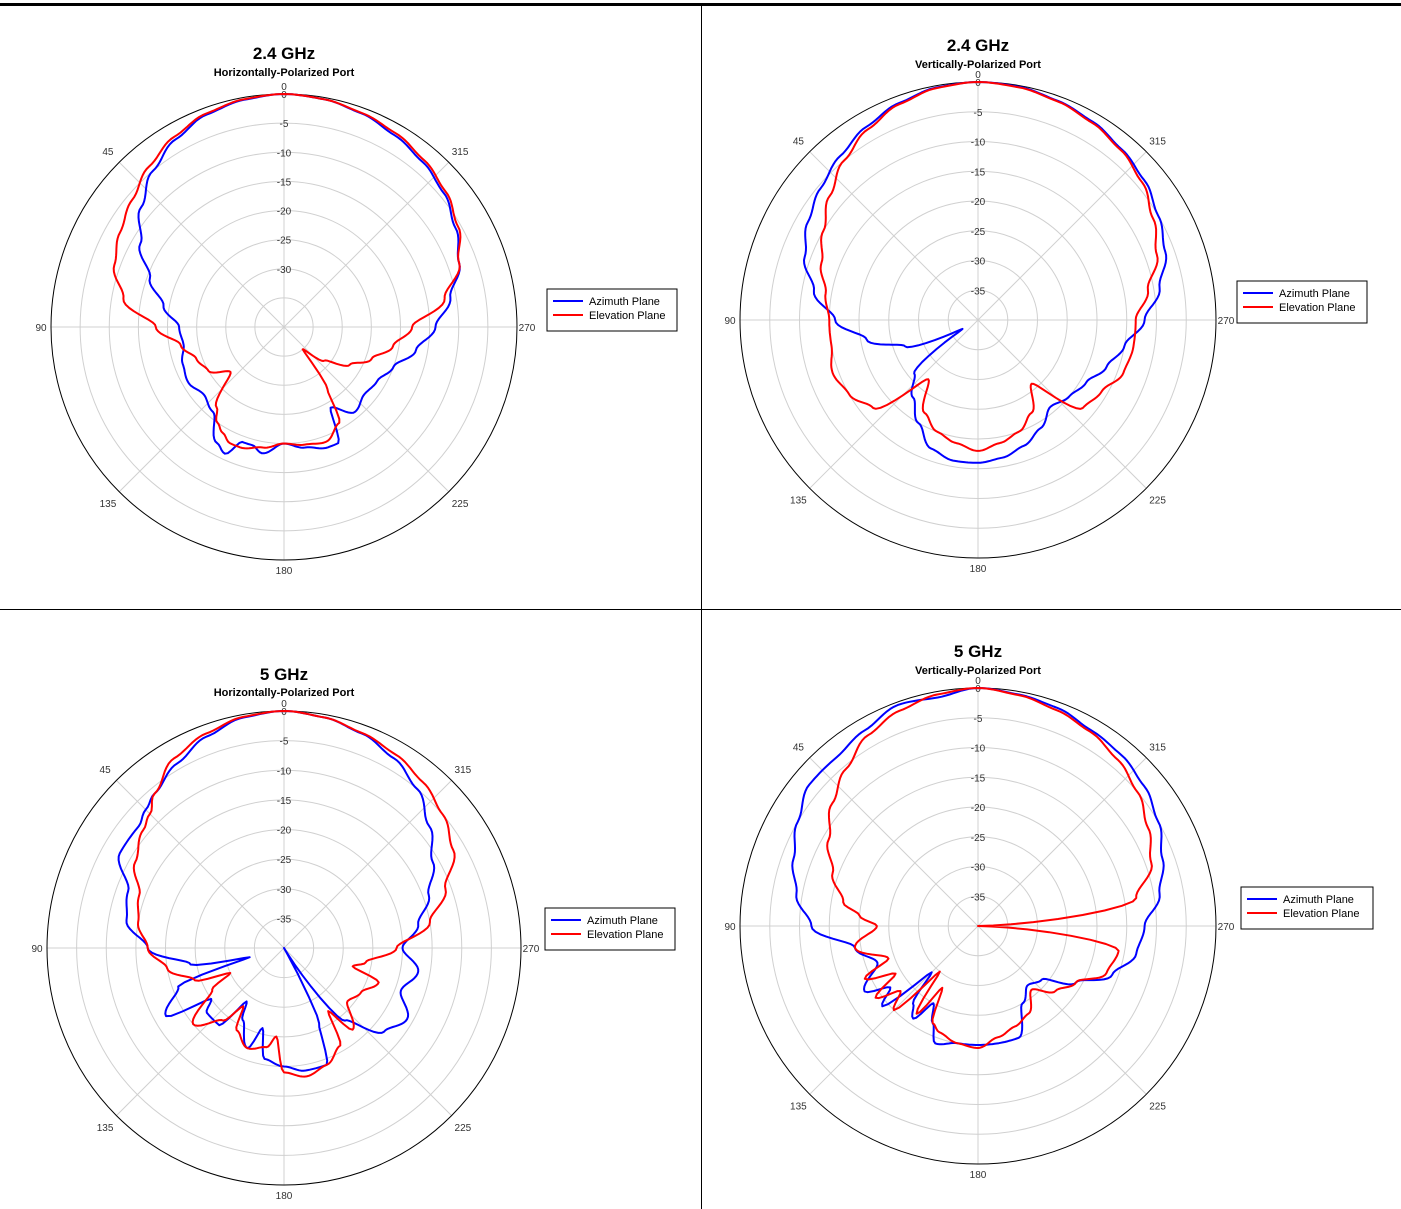  I want to click on horizontal-divider, so click(700, 609).